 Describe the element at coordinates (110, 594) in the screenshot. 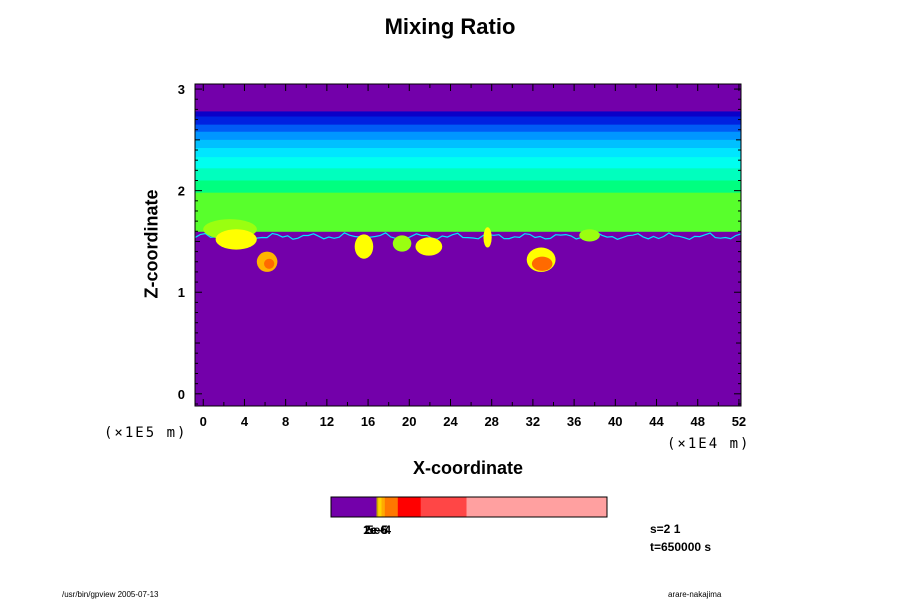

I see `footer-command: /usr/bin/gpview 2005-07-13` at that location.